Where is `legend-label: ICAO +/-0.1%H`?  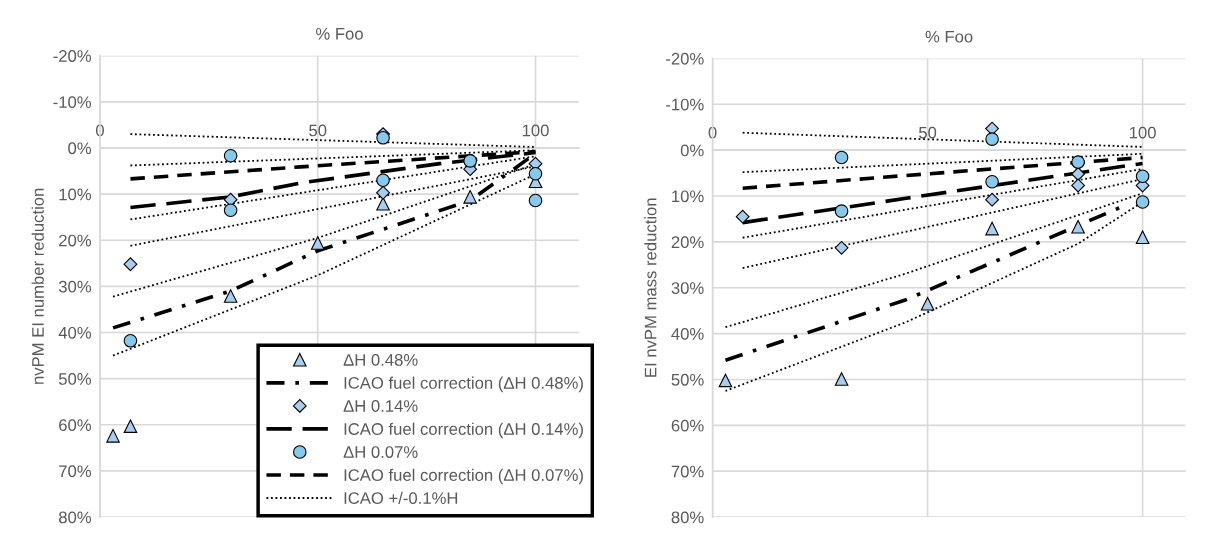 legend-label: ICAO +/-0.1%H is located at coordinates (401, 498).